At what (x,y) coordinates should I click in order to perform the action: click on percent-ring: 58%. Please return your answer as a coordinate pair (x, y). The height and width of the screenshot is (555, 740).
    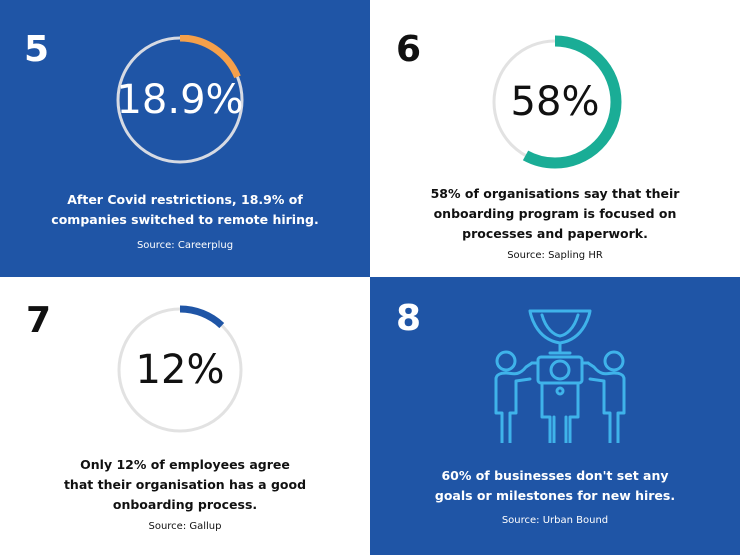
    Looking at the image, I should click on (555, 102).